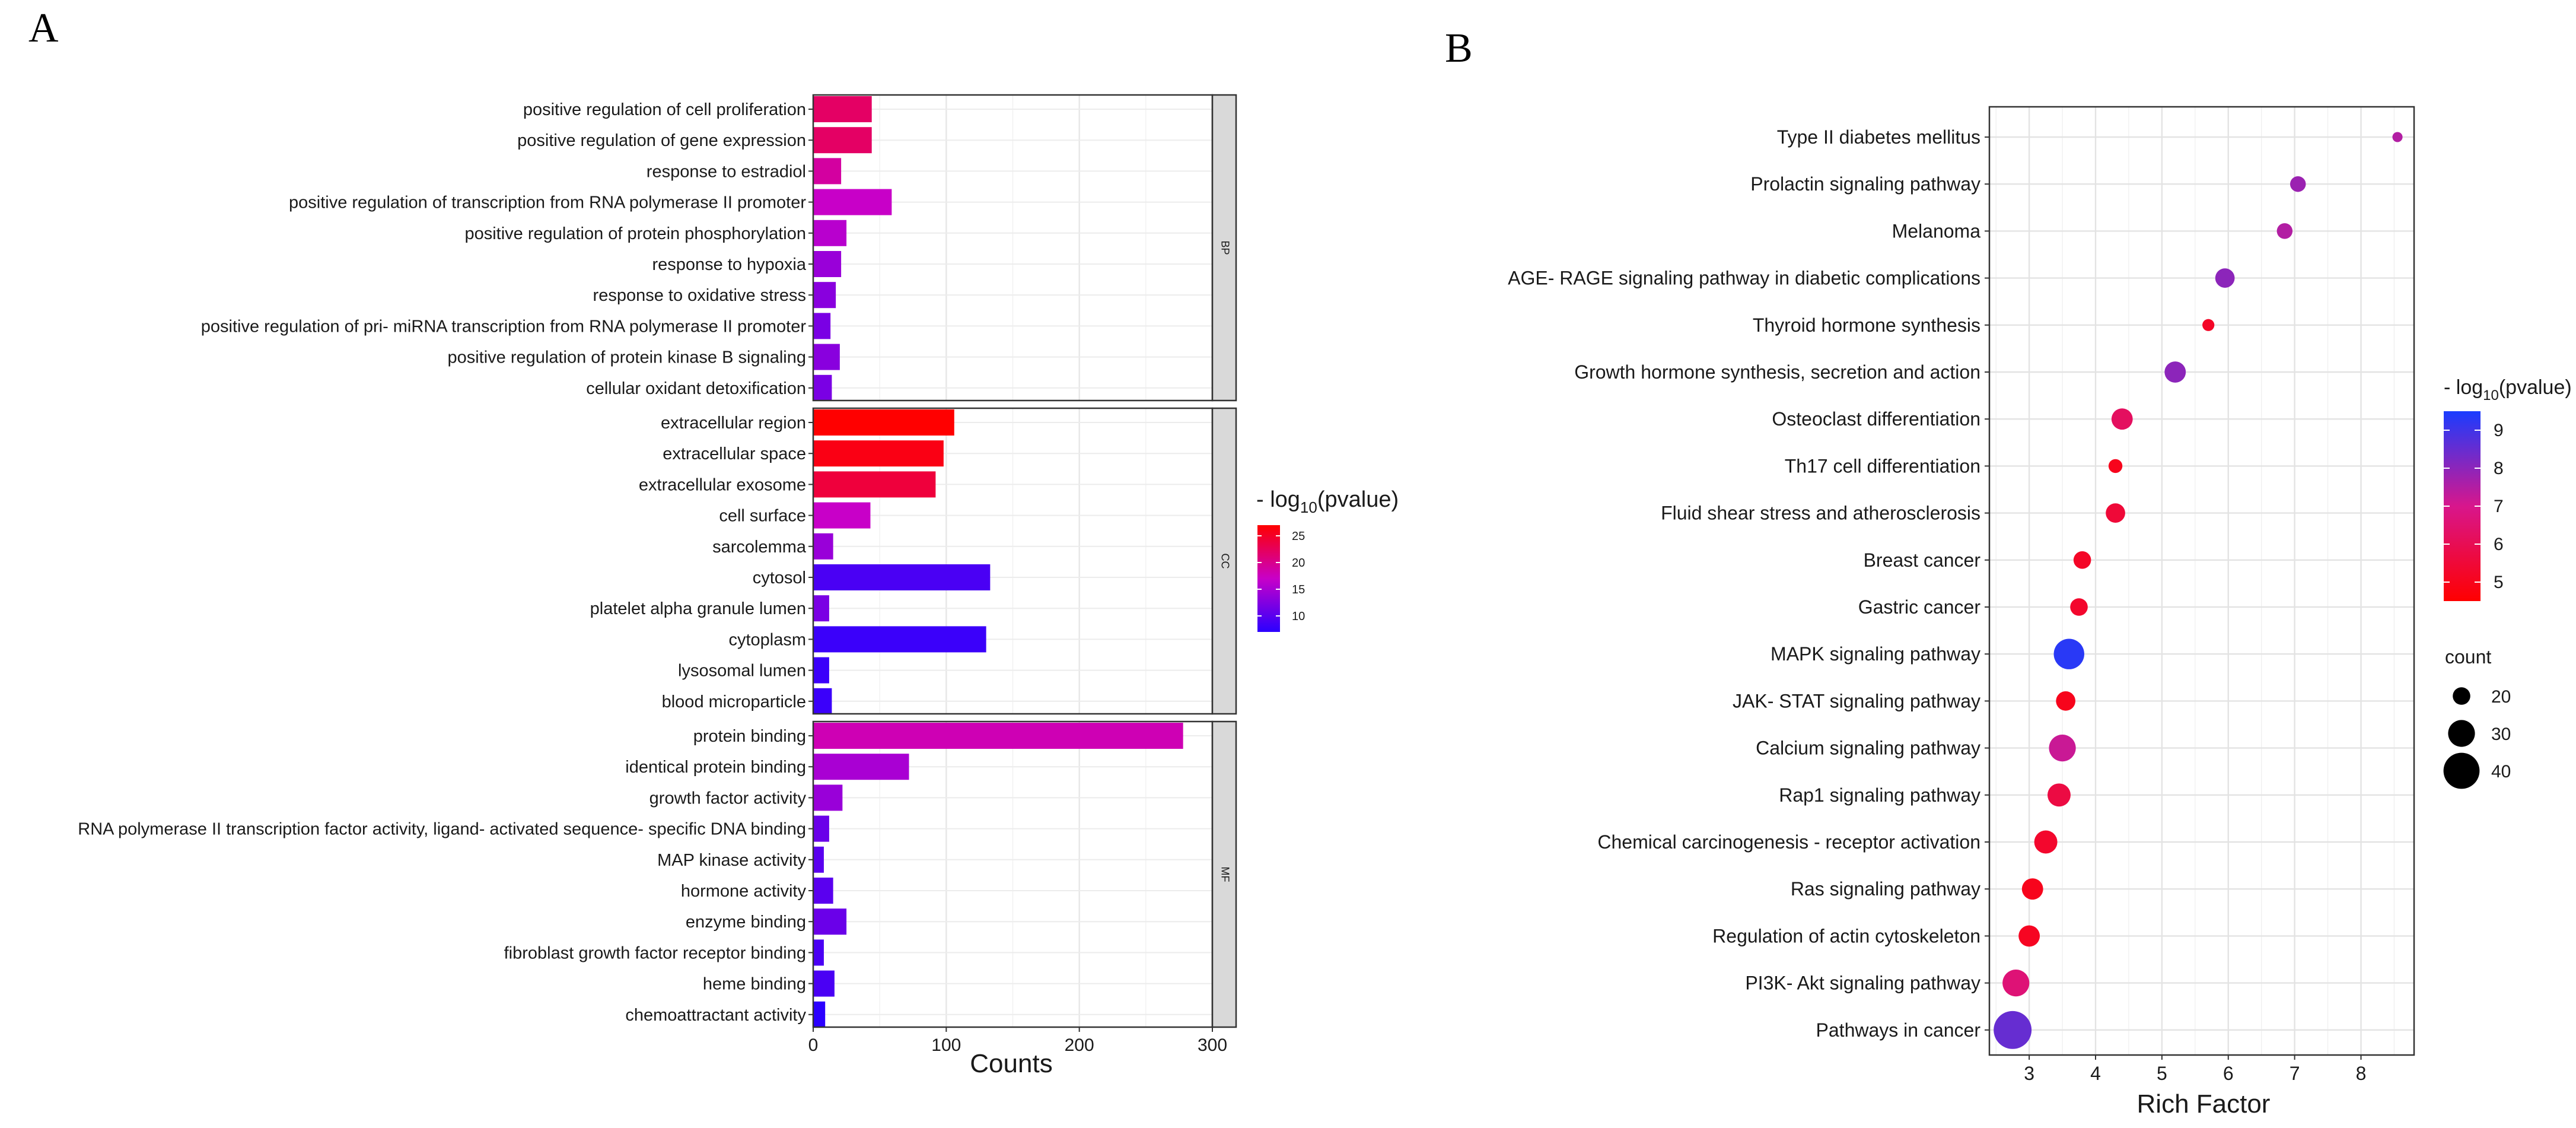 This screenshot has height=1128, width=2576. I want to click on category-label: Ras signaling pathway, so click(1885, 889).